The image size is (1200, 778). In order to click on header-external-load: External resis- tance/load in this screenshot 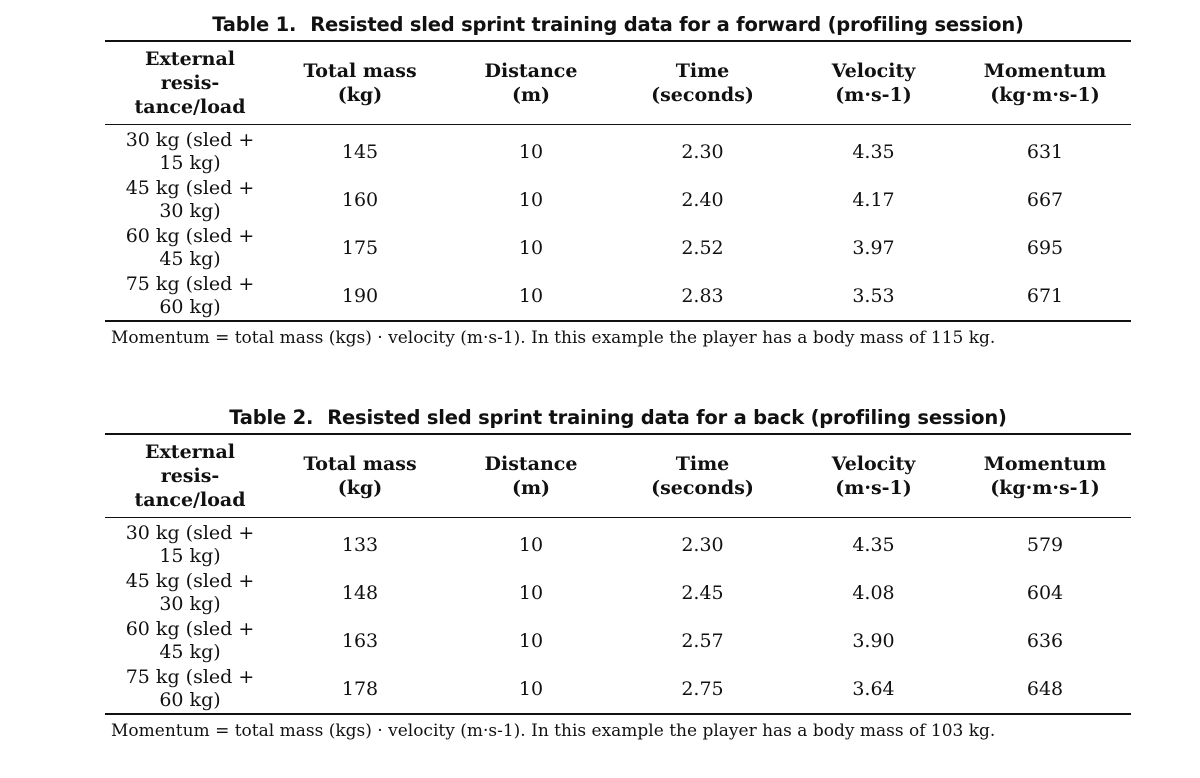, I will do `click(190, 83)`.